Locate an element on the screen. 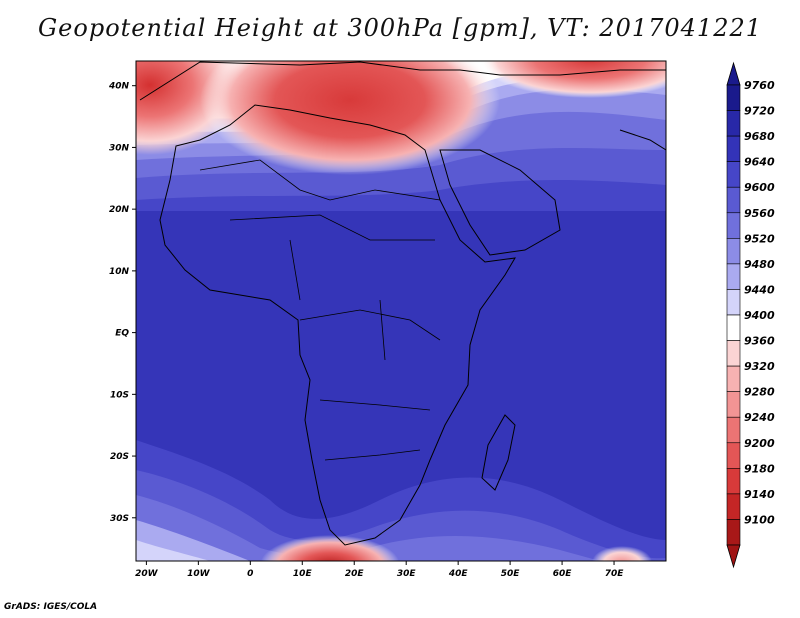 The image size is (800, 618). colorbar-label: 9560 is located at coordinates (759, 213).